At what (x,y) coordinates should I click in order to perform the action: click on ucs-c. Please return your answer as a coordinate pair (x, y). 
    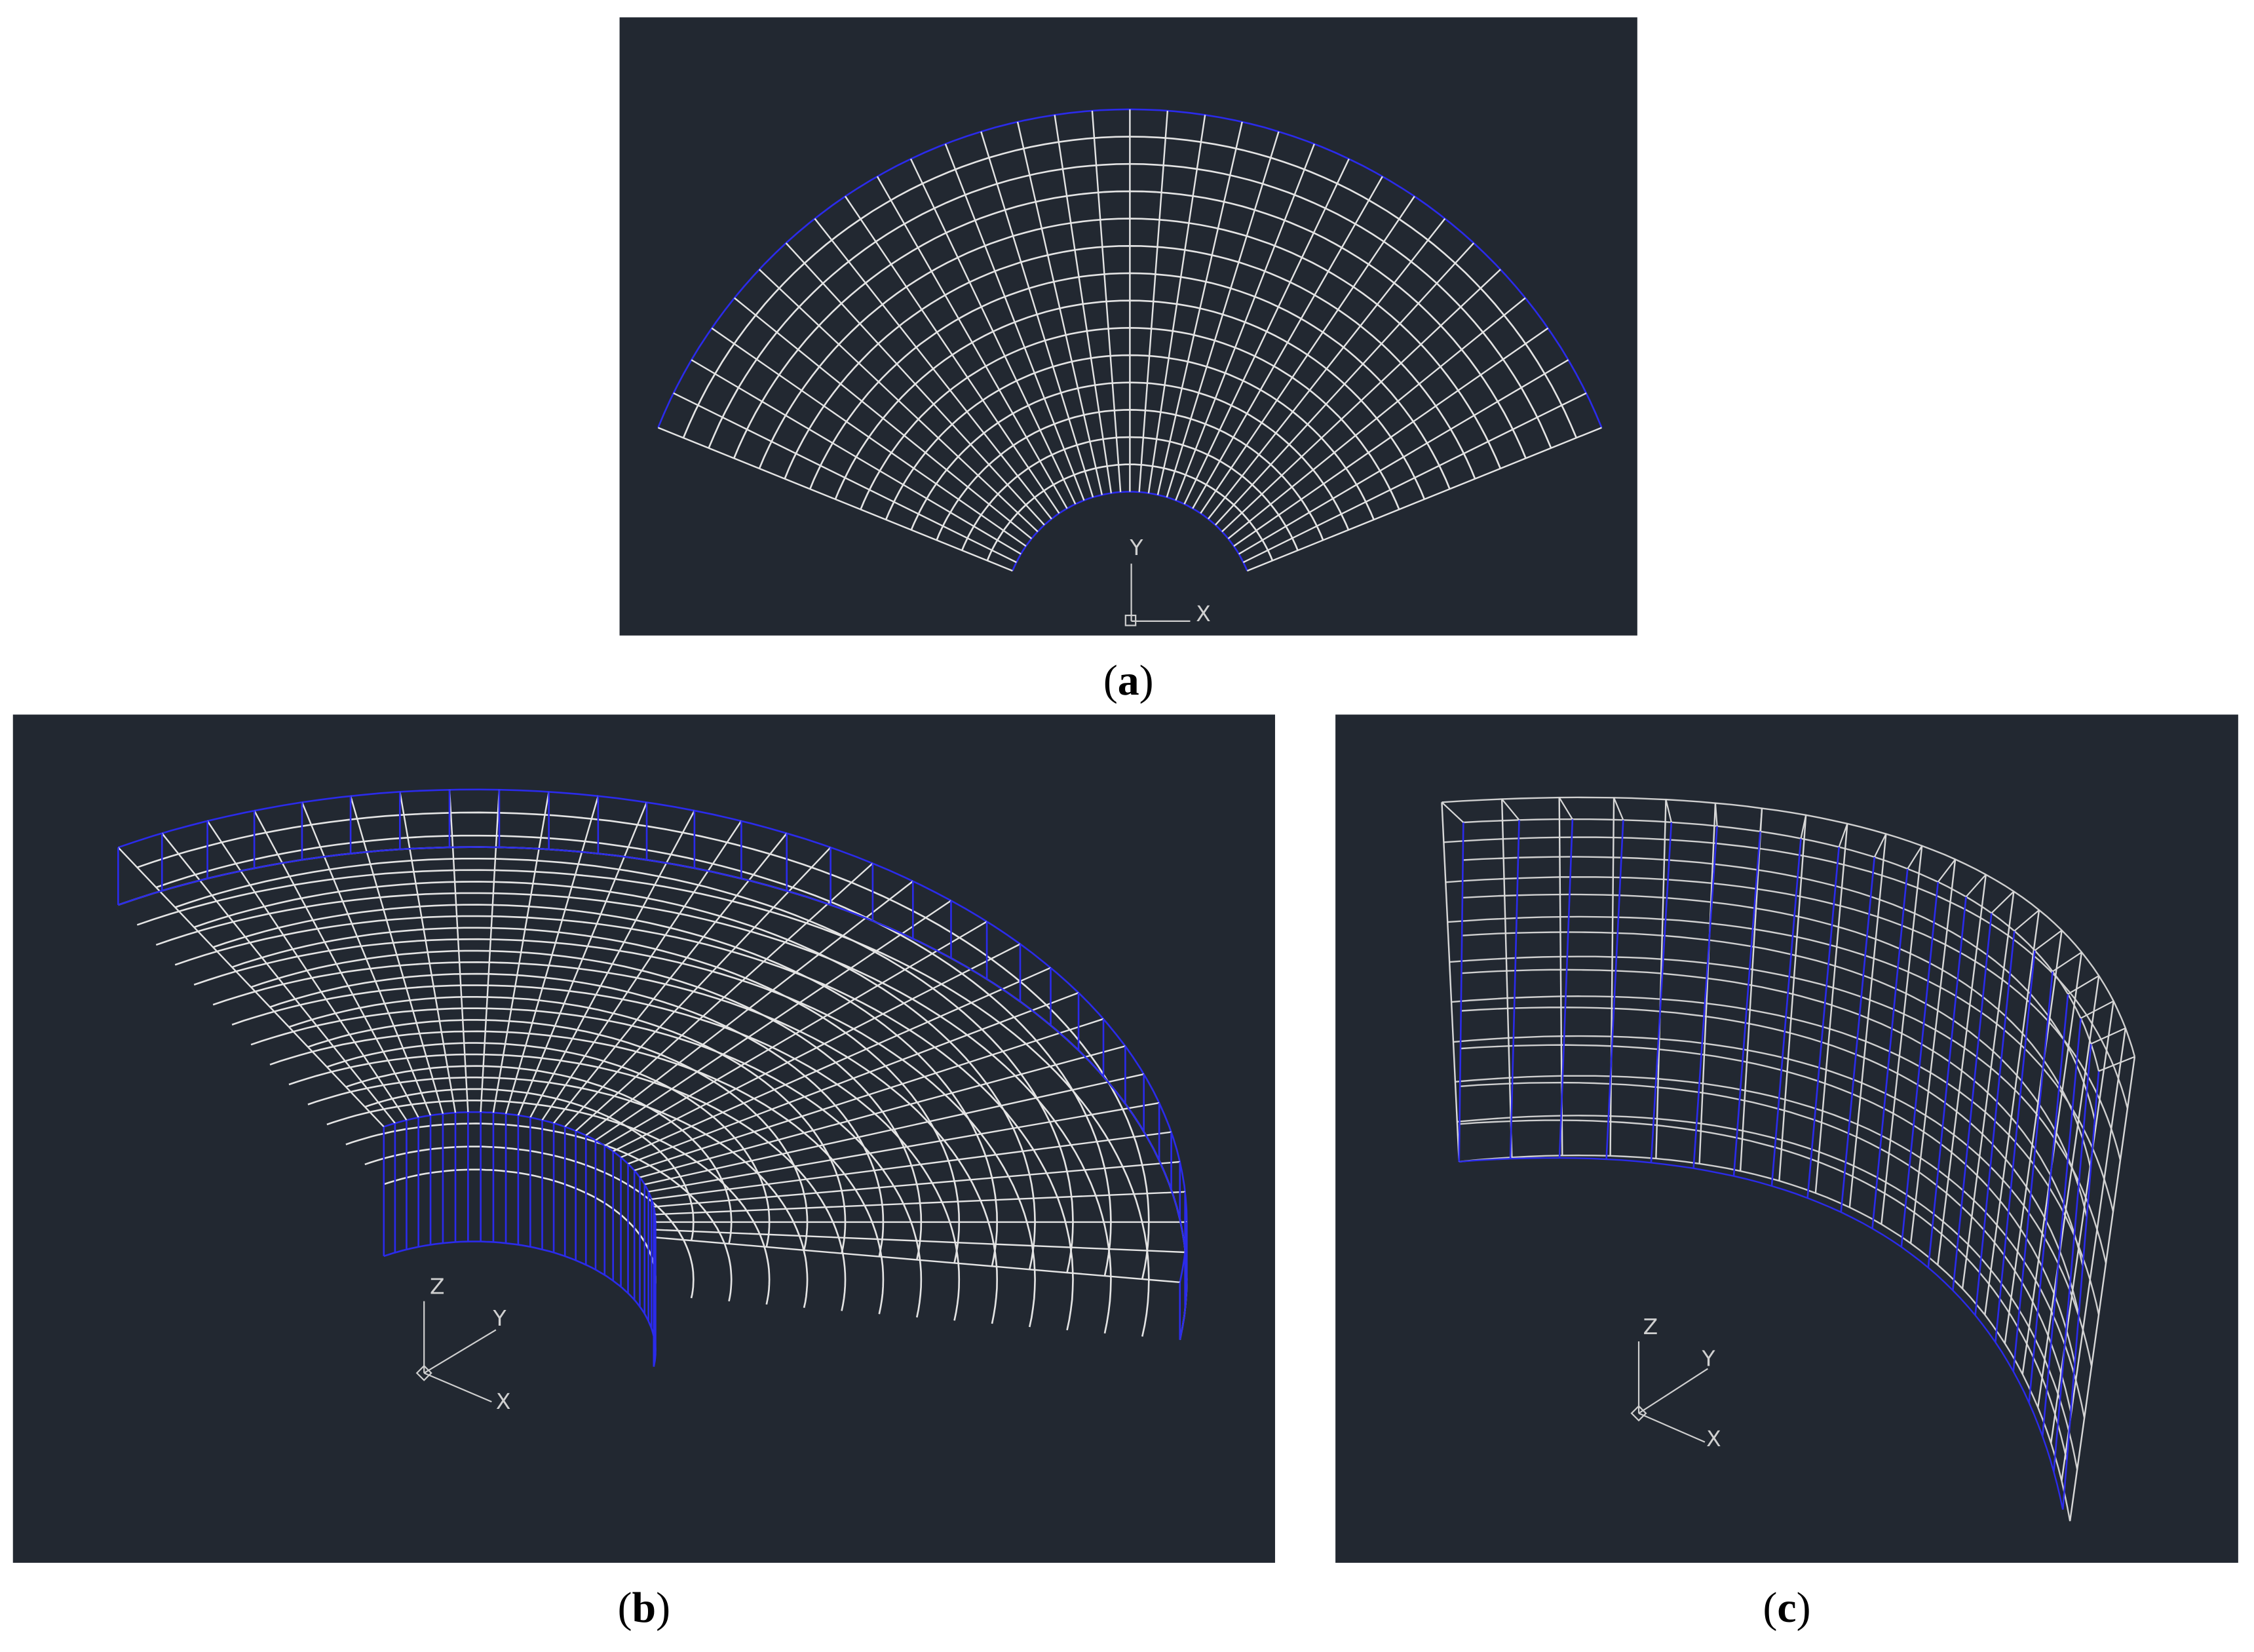
    Looking at the image, I should click on (1672, 1392).